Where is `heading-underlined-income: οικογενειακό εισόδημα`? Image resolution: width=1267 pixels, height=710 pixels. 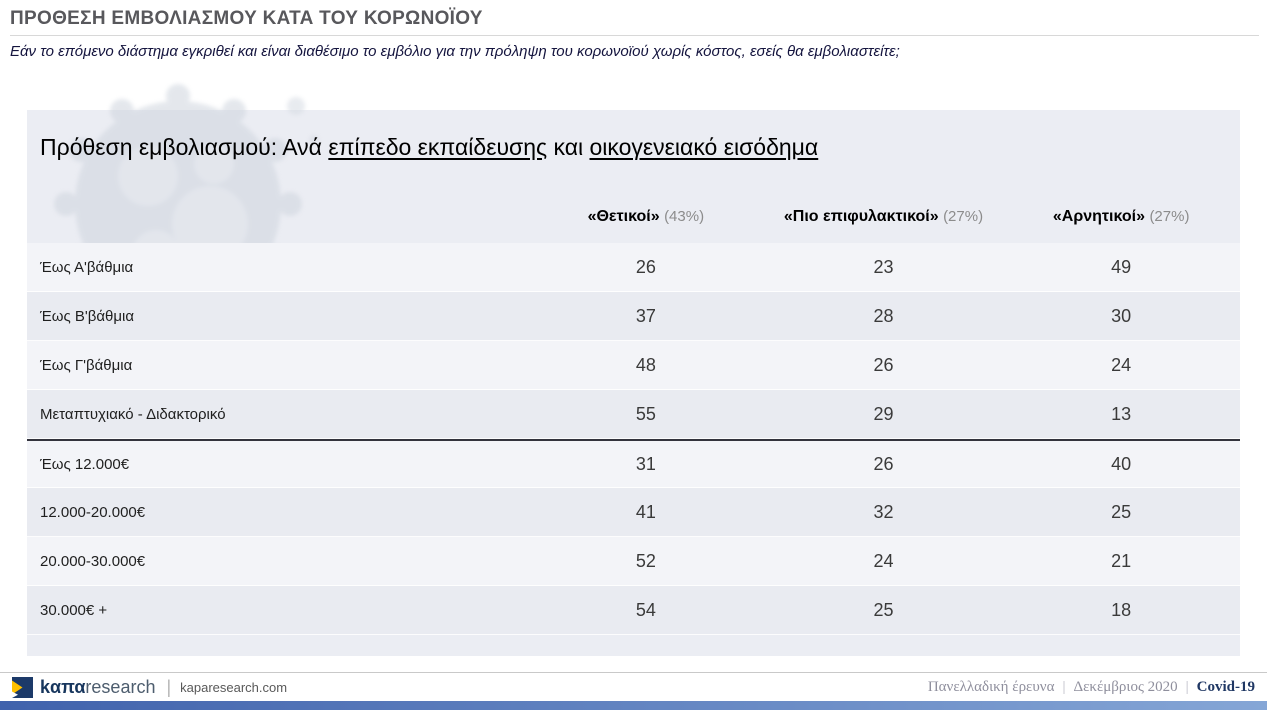
heading-underlined-income: οικογενειακό εισόδημα is located at coordinates (704, 147).